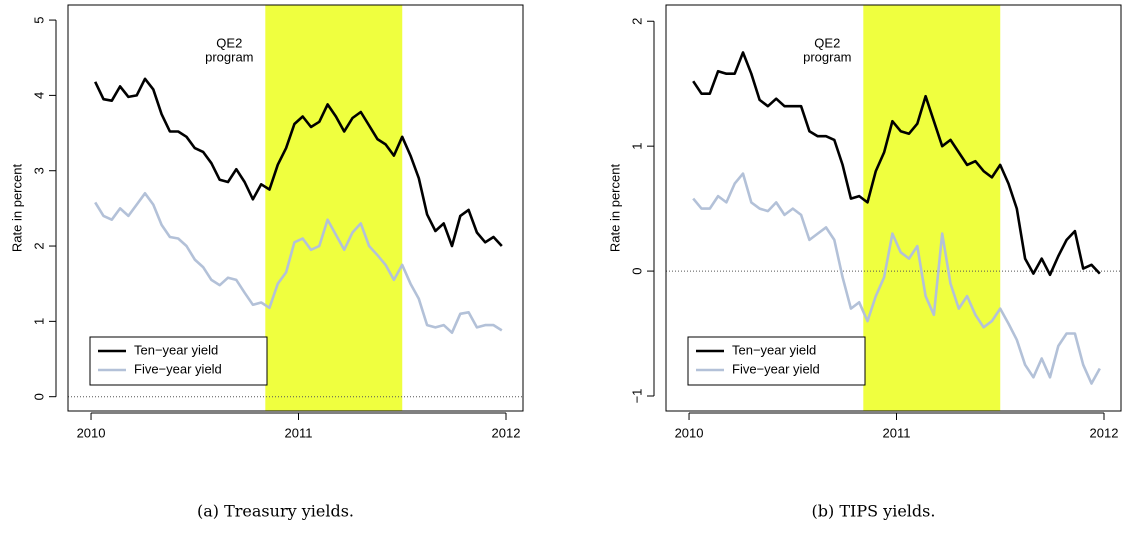  Describe the element at coordinates (38, 95) in the screenshot. I see `y-tick-label: 4` at that location.